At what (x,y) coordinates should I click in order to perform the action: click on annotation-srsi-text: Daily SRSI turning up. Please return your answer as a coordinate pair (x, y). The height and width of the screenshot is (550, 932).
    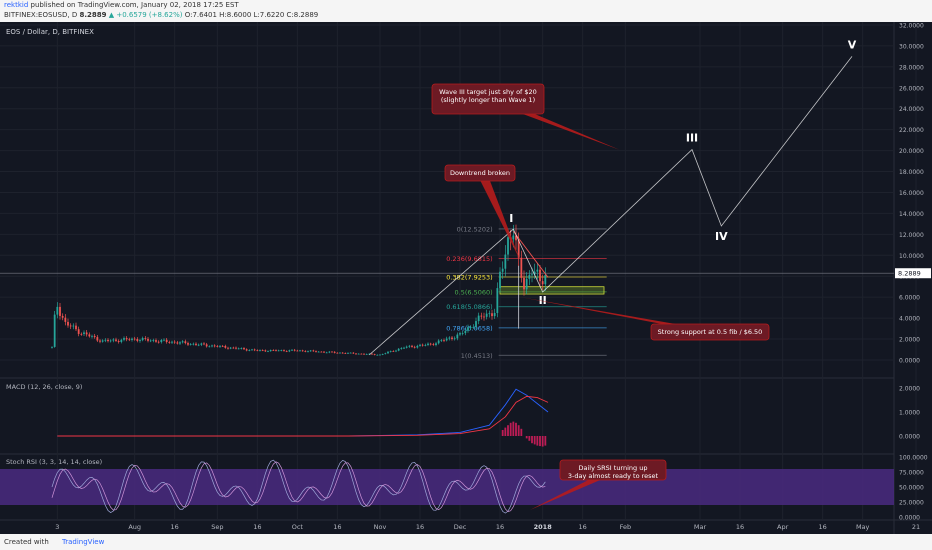
    Looking at the image, I should click on (613, 468).